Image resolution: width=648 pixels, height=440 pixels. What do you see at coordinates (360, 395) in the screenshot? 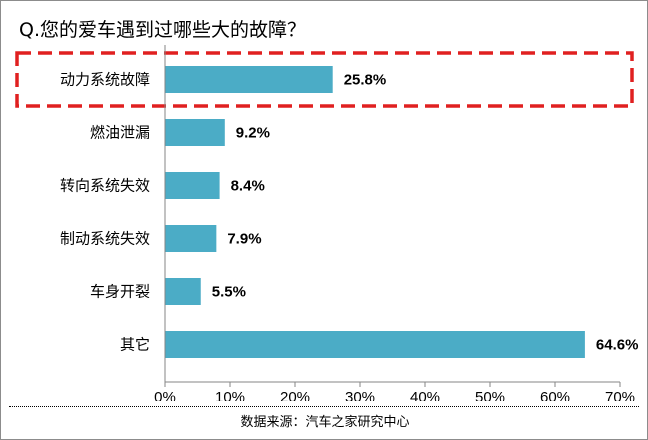
I see `x-tick-label: 30%` at bounding box center [360, 395].